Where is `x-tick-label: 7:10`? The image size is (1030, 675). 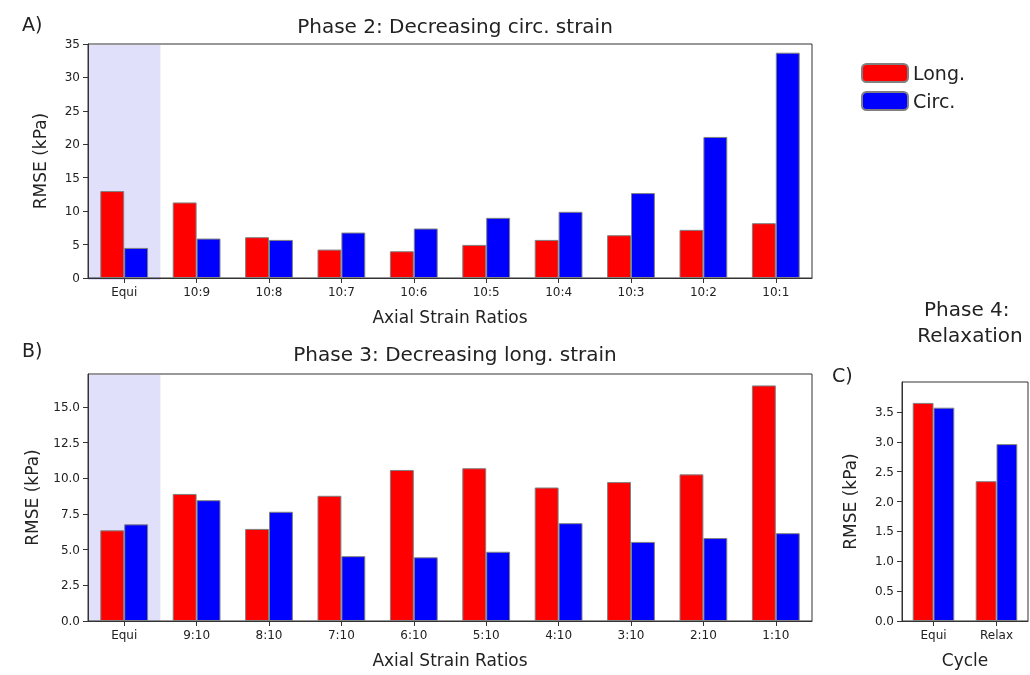
x-tick-label: 7:10 is located at coordinates (341, 635).